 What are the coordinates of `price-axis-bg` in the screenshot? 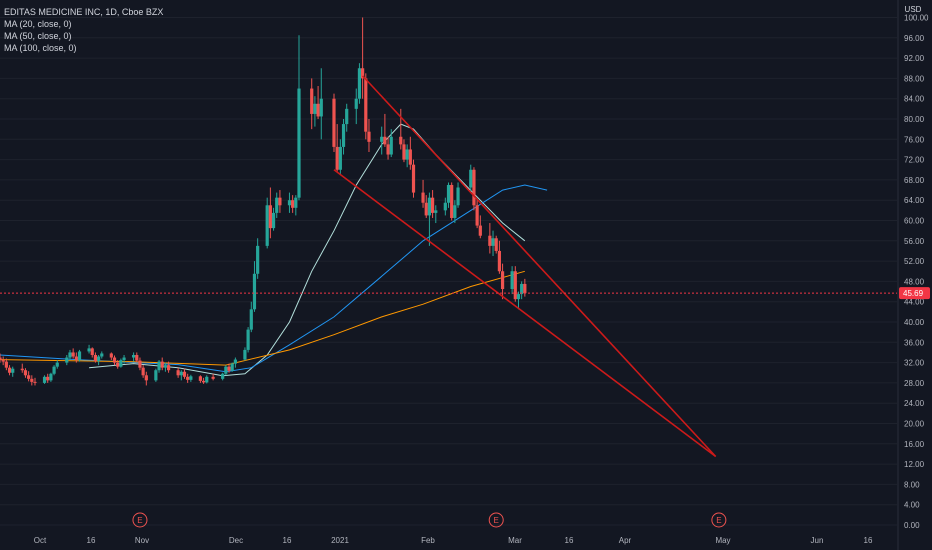 It's located at (915, 275).